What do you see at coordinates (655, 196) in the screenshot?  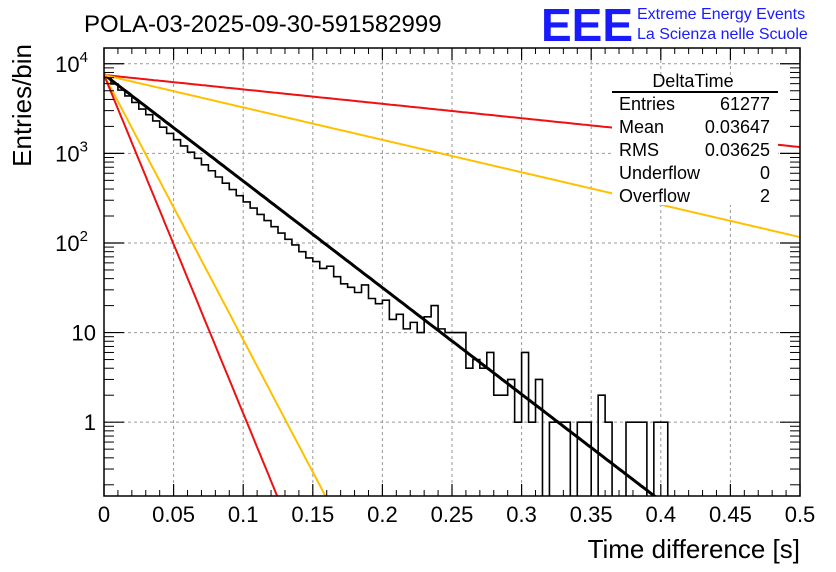 I see `stats-label-overflow: Overflow` at bounding box center [655, 196].